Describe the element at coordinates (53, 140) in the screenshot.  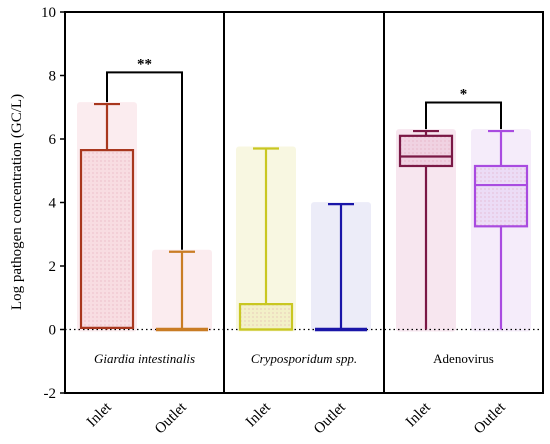
I see `y-tick-label: 6` at that location.